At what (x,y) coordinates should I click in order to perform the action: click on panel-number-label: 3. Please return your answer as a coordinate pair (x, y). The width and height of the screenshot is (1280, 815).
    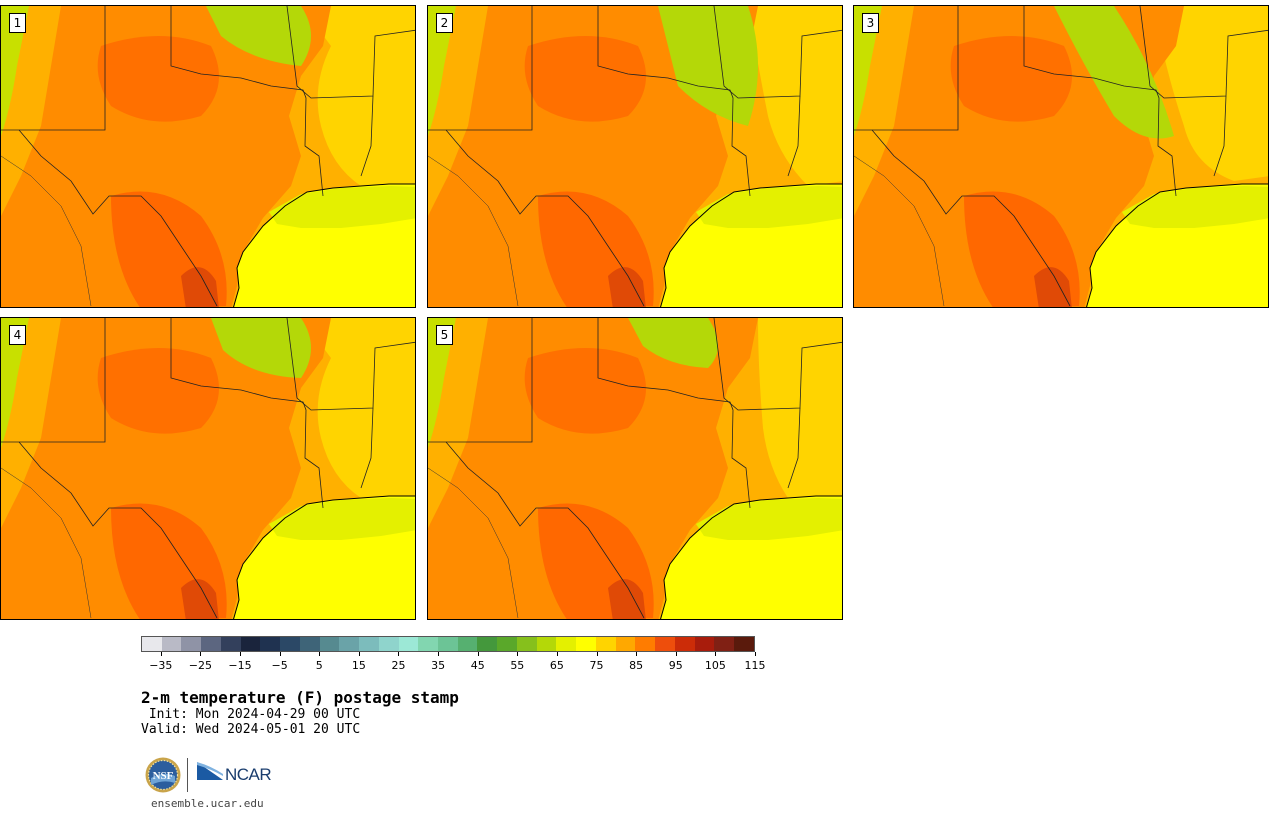
    Looking at the image, I should click on (870, 23).